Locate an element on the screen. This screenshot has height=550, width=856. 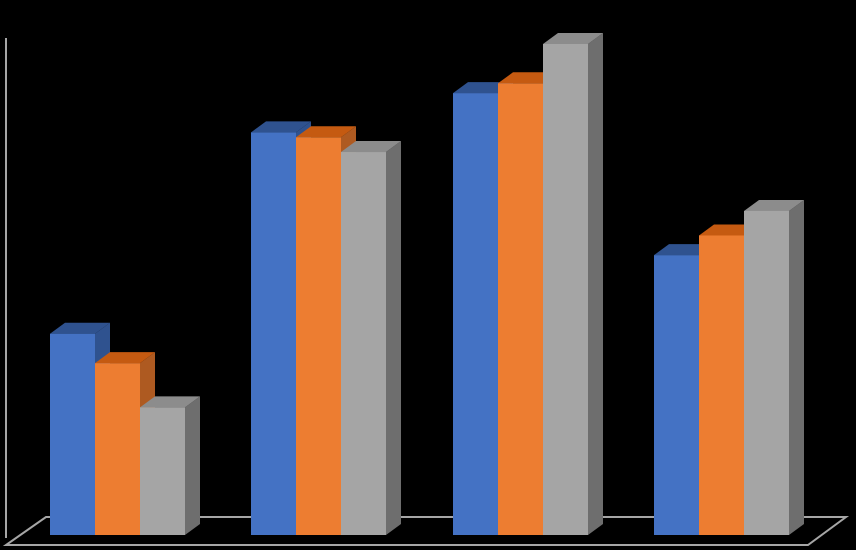
bar-s3-c4-top is located at coordinates (774, 205).